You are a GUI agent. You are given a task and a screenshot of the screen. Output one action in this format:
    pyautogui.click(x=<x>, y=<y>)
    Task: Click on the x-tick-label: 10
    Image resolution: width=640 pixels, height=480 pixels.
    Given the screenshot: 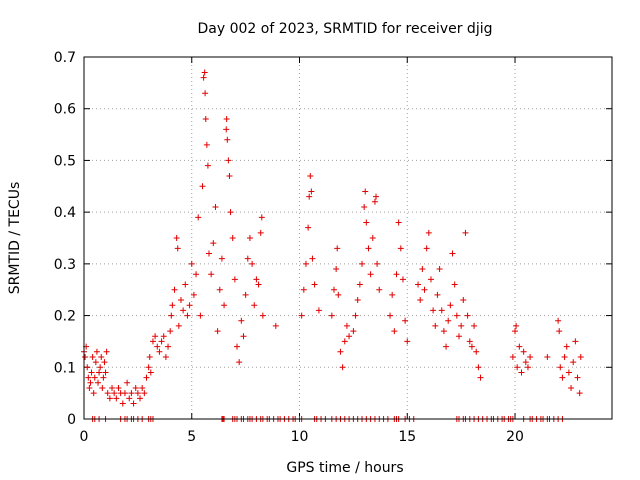 What is the action you would take?
    pyautogui.click(x=300, y=437)
    